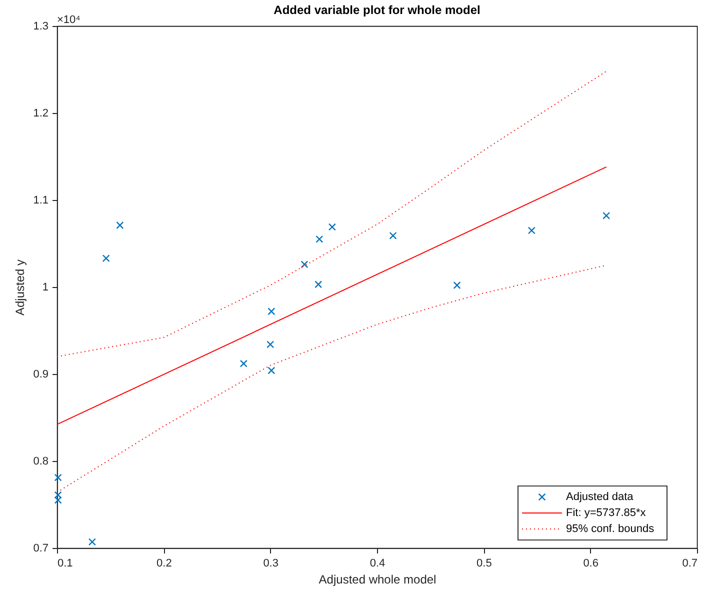  Describe the element at coordinates (40, 26) in the screenshot. I see `y-tick-label: 1.3` at that location.